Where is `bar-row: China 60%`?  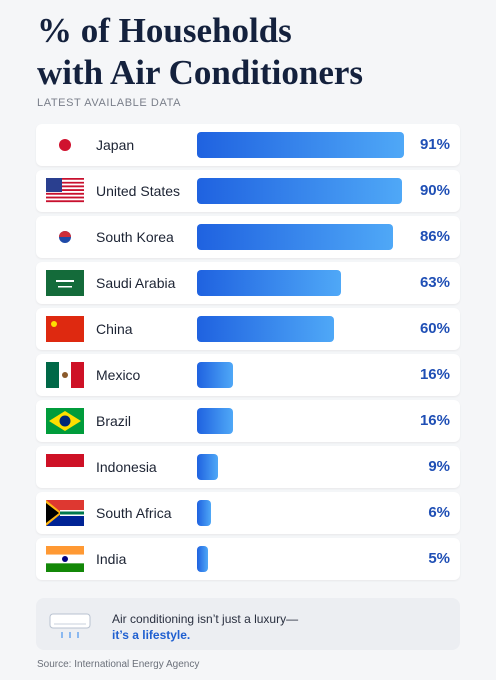
bar-row: China 60% is located at coordinates (248, 329).